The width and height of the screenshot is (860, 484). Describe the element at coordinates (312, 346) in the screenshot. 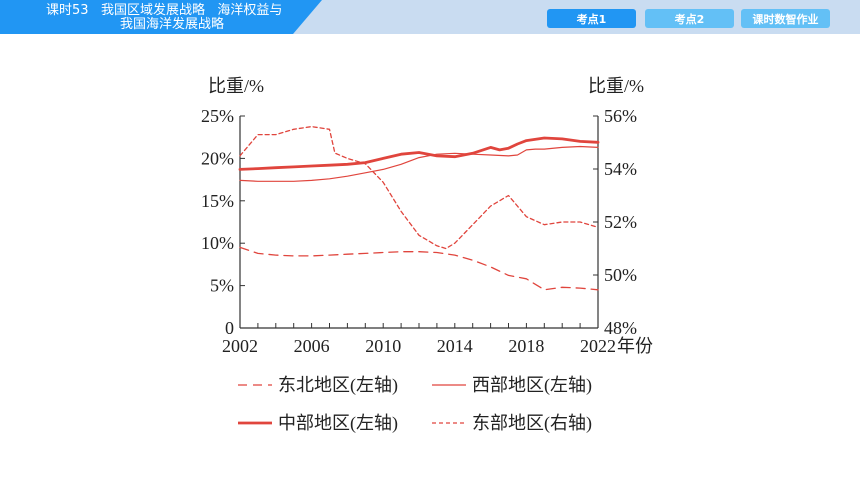

I see `x-tick-label: 2006` at that location.